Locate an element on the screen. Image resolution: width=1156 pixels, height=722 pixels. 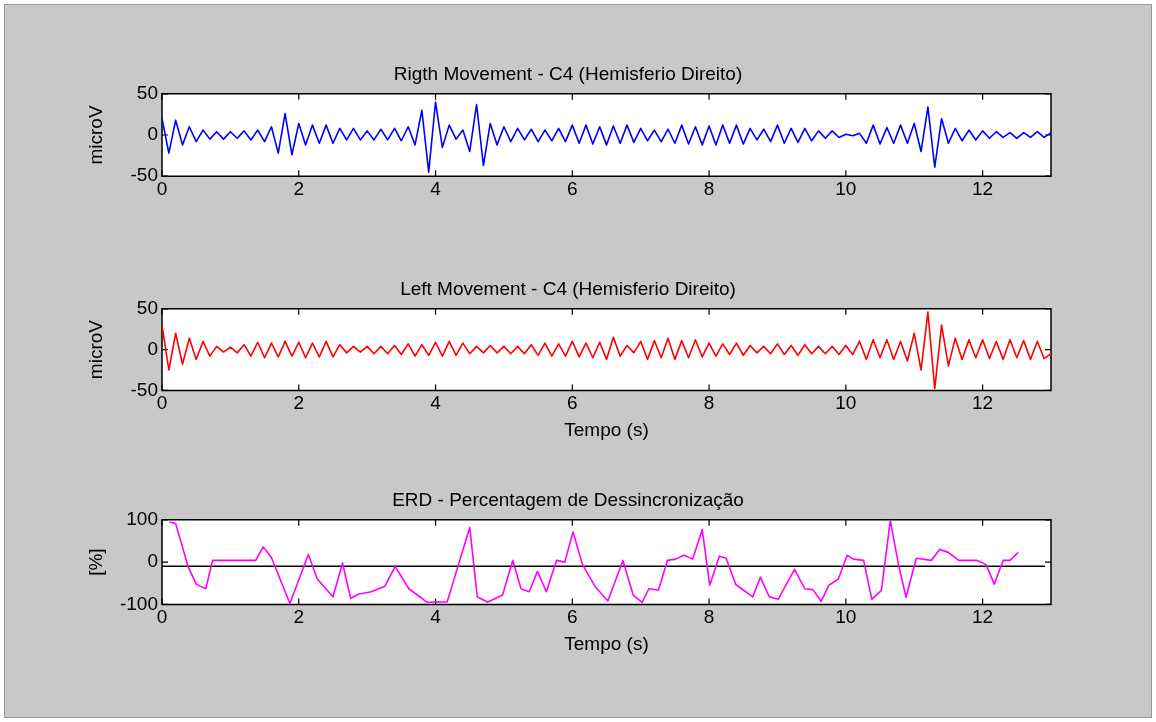
y-tick-label: -100 is located at coordinates (138, 603).